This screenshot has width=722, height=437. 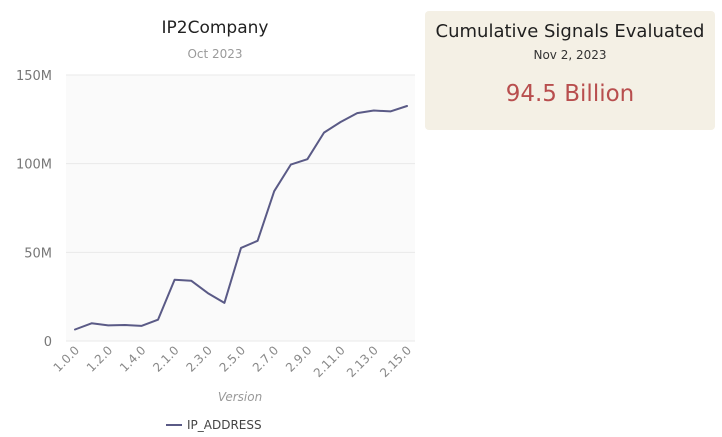 What do you see at coordinates (570, 31) in the screenshot?
I see `kpi-title: Cumulative Signals Evaluated` at bounding box center [570, 31].